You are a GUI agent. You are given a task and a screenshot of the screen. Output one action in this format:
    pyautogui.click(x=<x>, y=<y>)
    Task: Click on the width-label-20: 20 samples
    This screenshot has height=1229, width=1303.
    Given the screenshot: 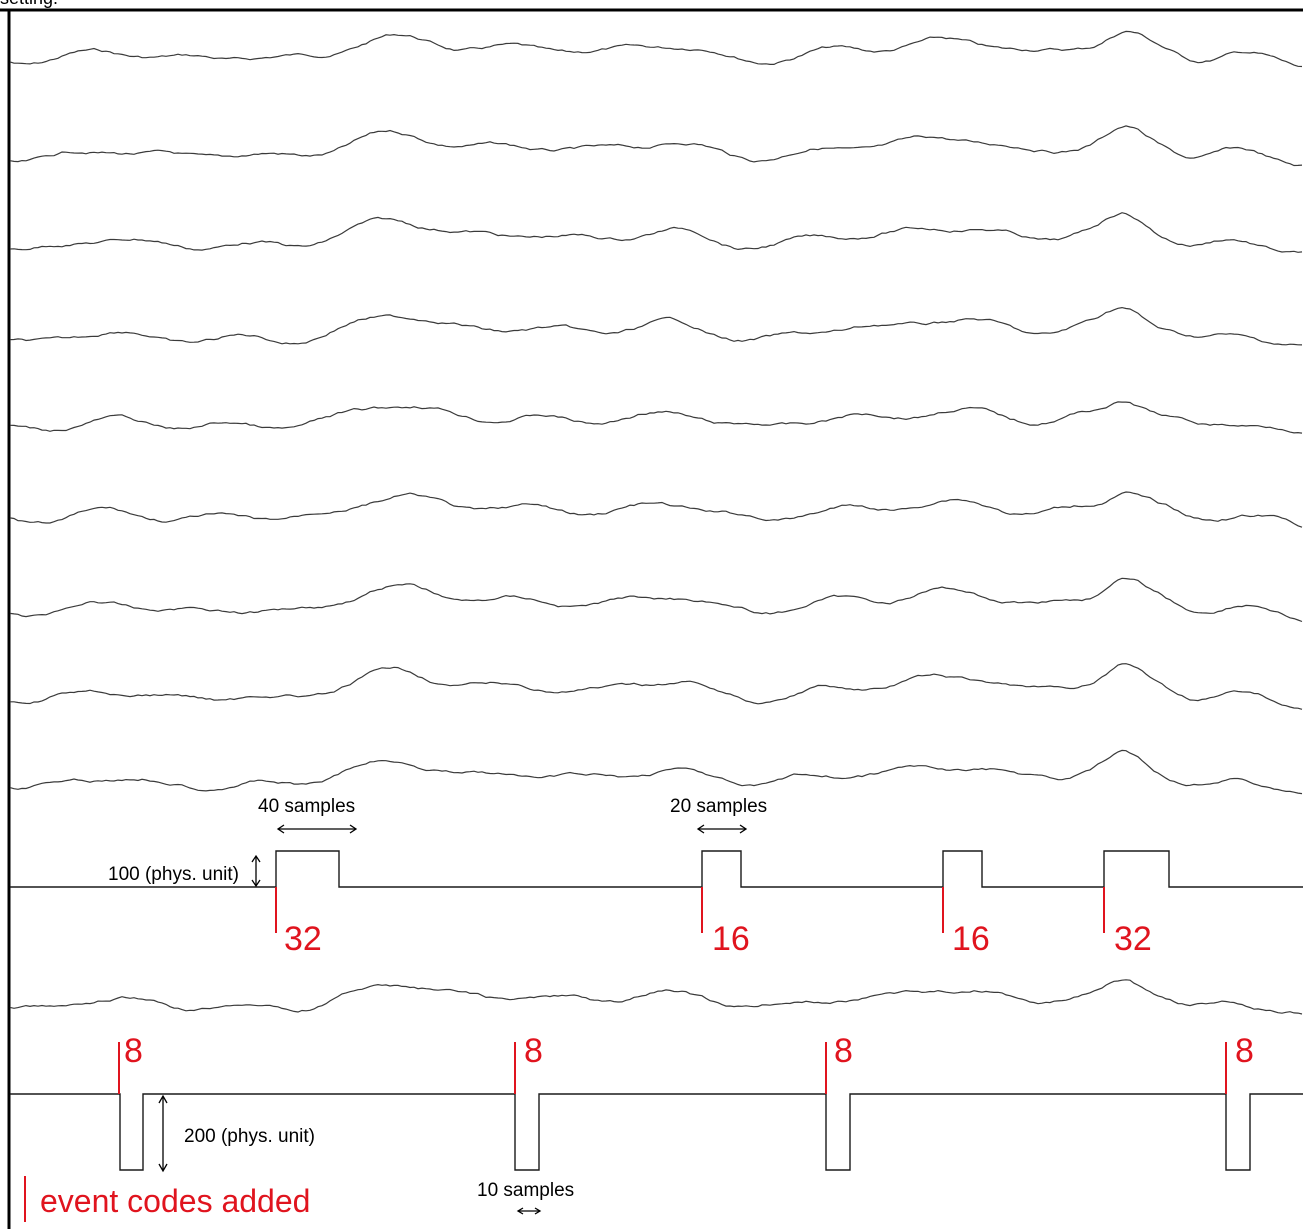 What is the action you would take?
    pyautogui.click(x=718, y=806)
    